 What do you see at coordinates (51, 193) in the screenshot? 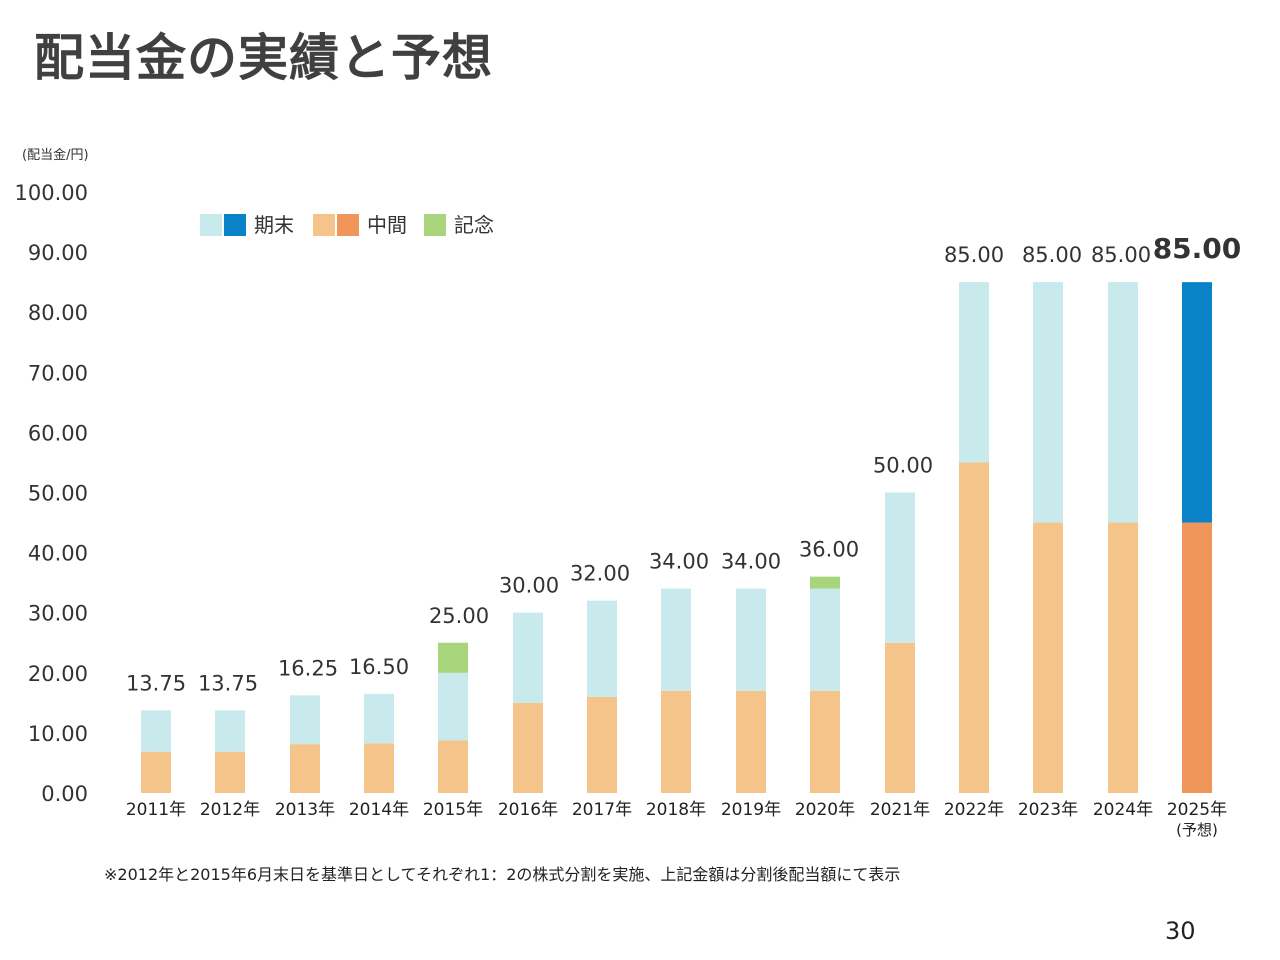
I see `y-tick-label: 100.00` at bounding box center [51, 193].